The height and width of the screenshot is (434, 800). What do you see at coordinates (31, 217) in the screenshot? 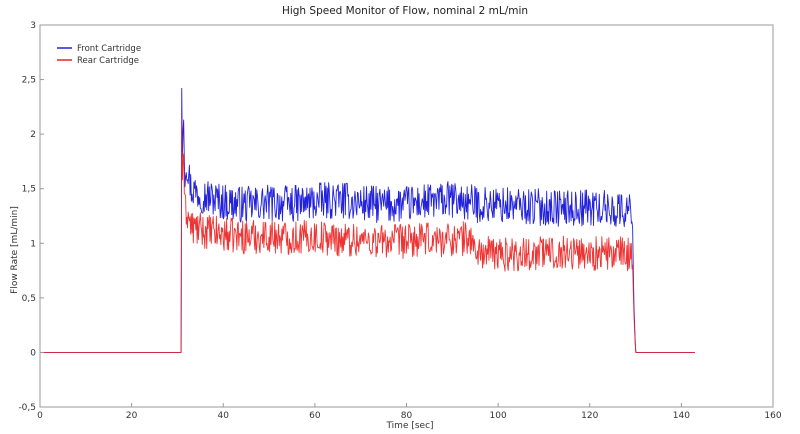
I see `y-axis: -0,5 0 0,5 1 1,5 2 2,5 3` at bounding box center [31, 217].